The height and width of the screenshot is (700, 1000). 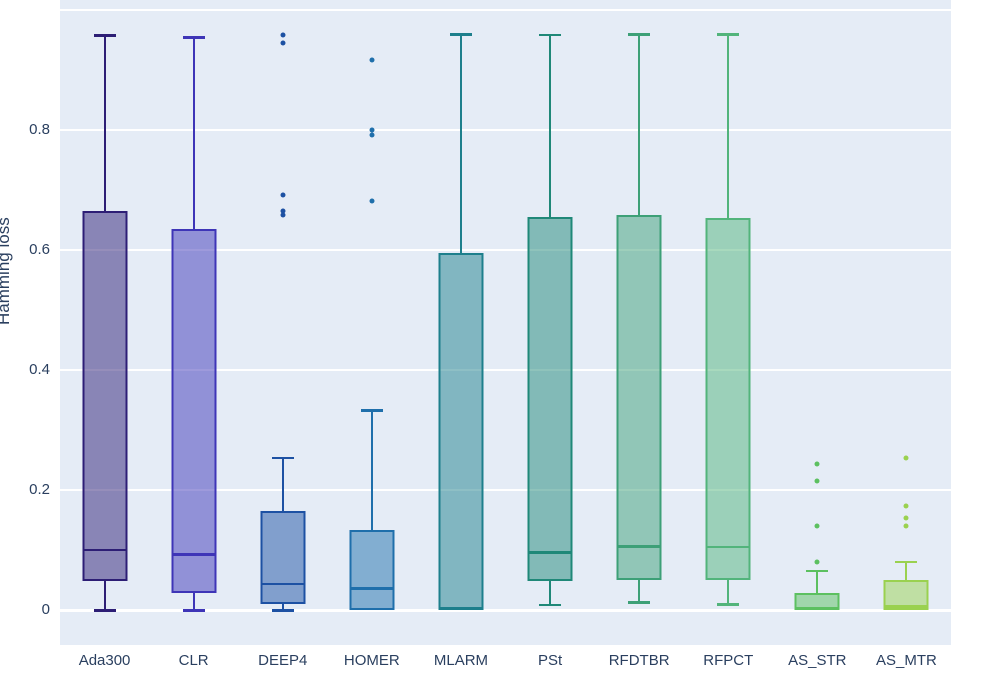 What do you see at coordinates (283, 557) in the screenshot?
I see `box-DEEP4` at bounding box center [283, 557].